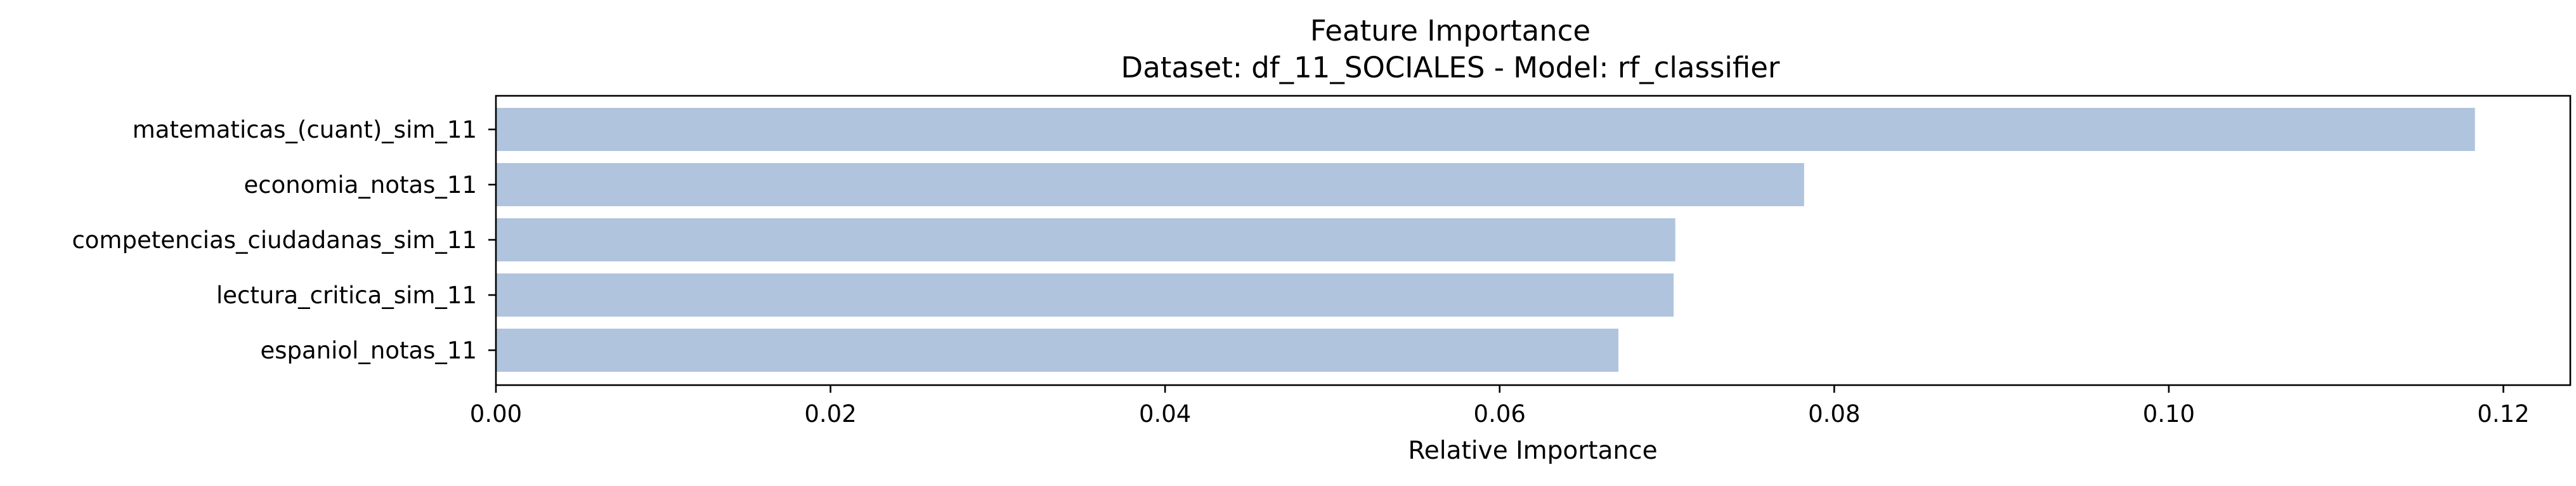  Describe the element at coordinates (2169, 414) in the screenshot. I see `x-tick-label: 0.10` at that location.